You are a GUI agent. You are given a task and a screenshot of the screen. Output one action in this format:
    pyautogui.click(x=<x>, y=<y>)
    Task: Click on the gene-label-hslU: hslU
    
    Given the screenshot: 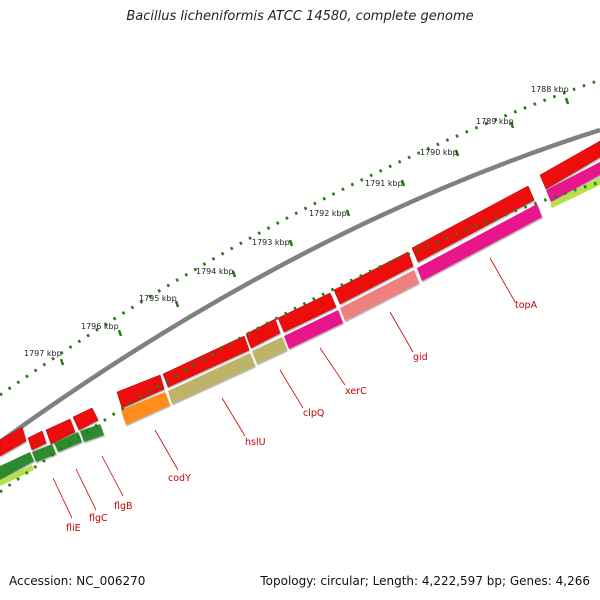 What is the action you would take?
    pyautogui.click(x=255, y=442)
    